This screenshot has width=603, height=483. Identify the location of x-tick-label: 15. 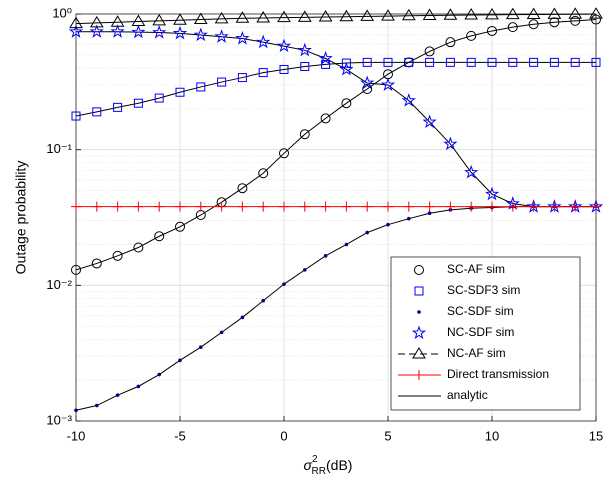
(596, 435).